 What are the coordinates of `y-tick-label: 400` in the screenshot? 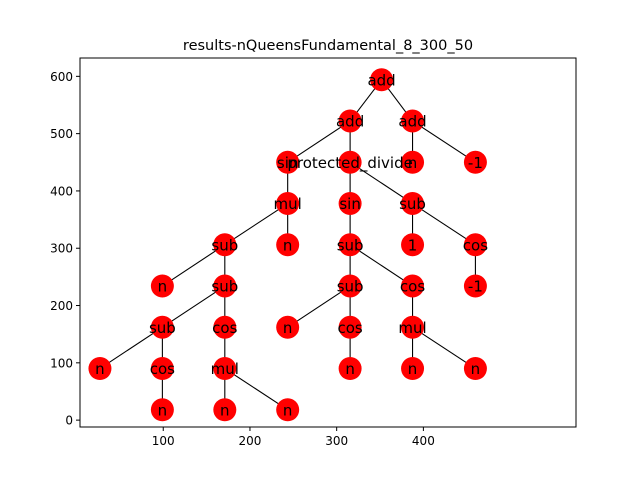 It's located at (61, 191).